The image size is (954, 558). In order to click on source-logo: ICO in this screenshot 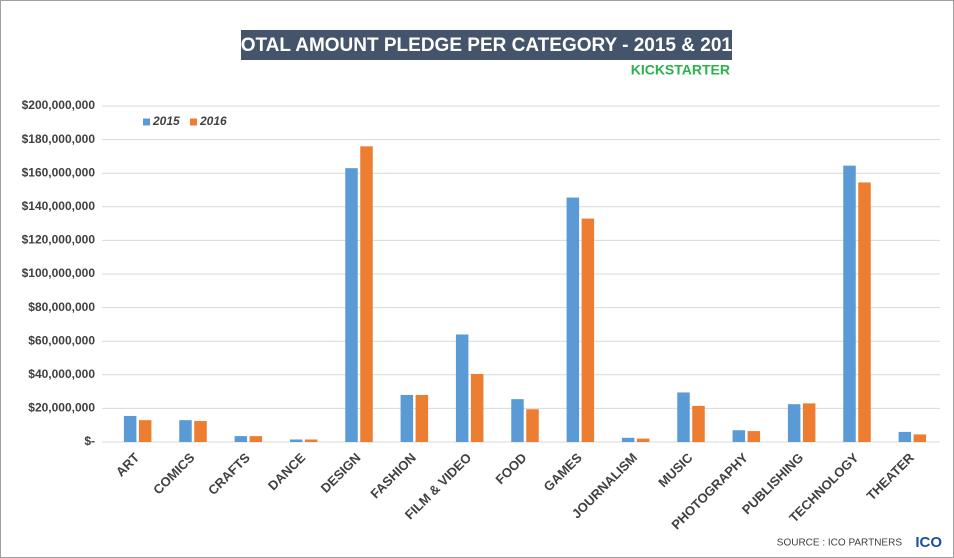, I will do `click(928, 542)`.